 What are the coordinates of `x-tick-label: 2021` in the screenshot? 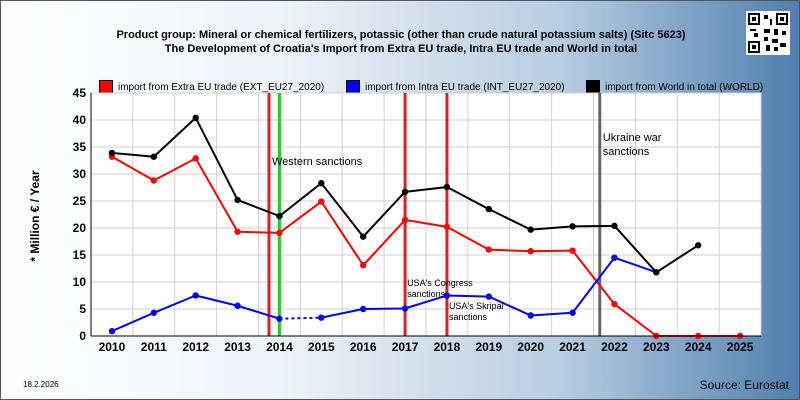 It's located at (572, 347).